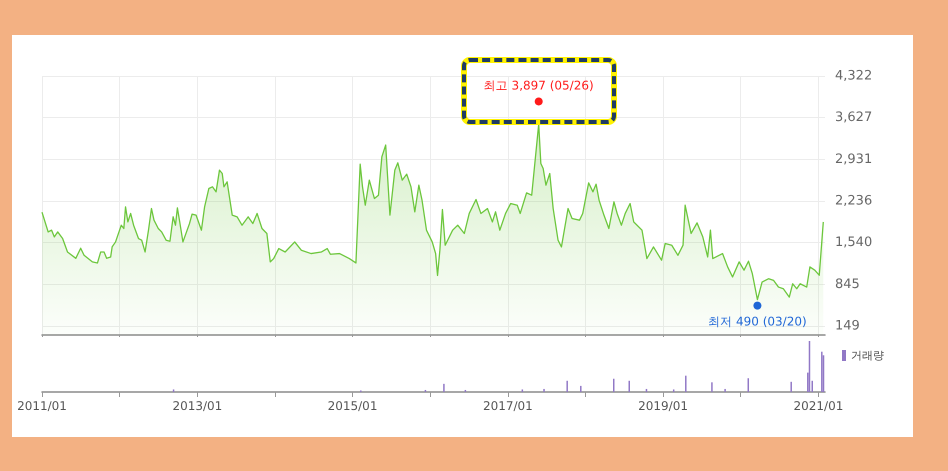  What do you see at coordinates (539, 85) in the screenshot?
I see `annotation: 최고 3,897 (05/26)` at bounding box center [539, 85].